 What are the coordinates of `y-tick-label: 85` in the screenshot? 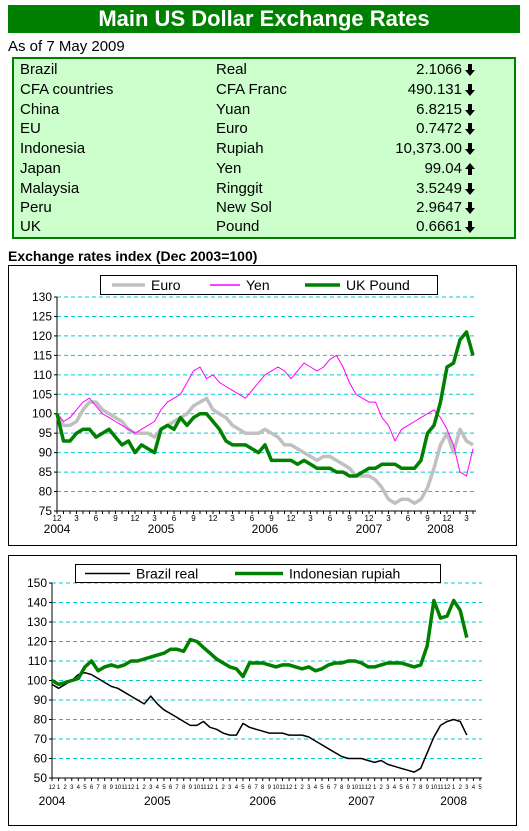 It's located at (46, 472).